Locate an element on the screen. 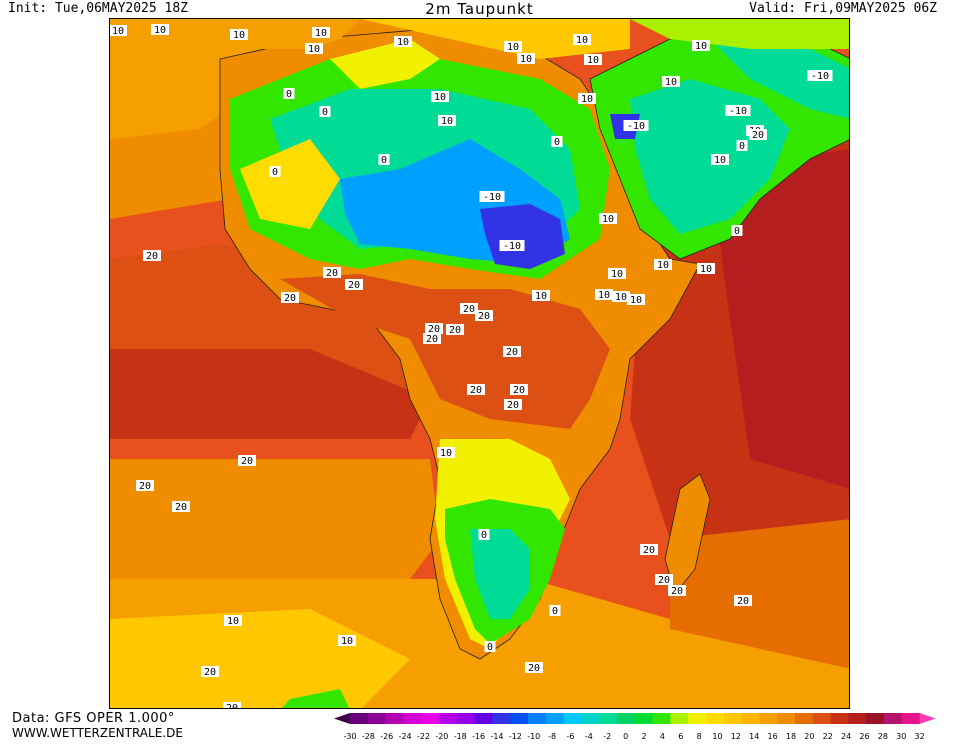 The height and width of the screenshot is (745, 959). western-sahara-yellow is located at coordinates (290, 184).